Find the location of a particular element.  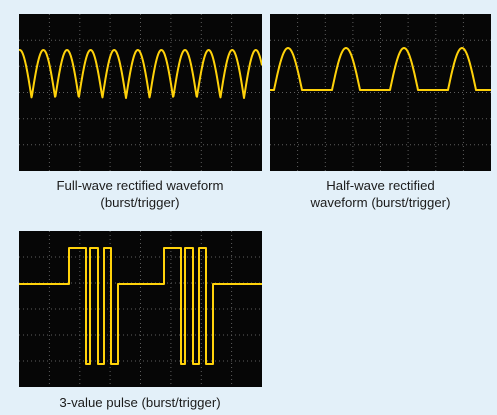

full-wave-trace is located at coordinates (140, 74).